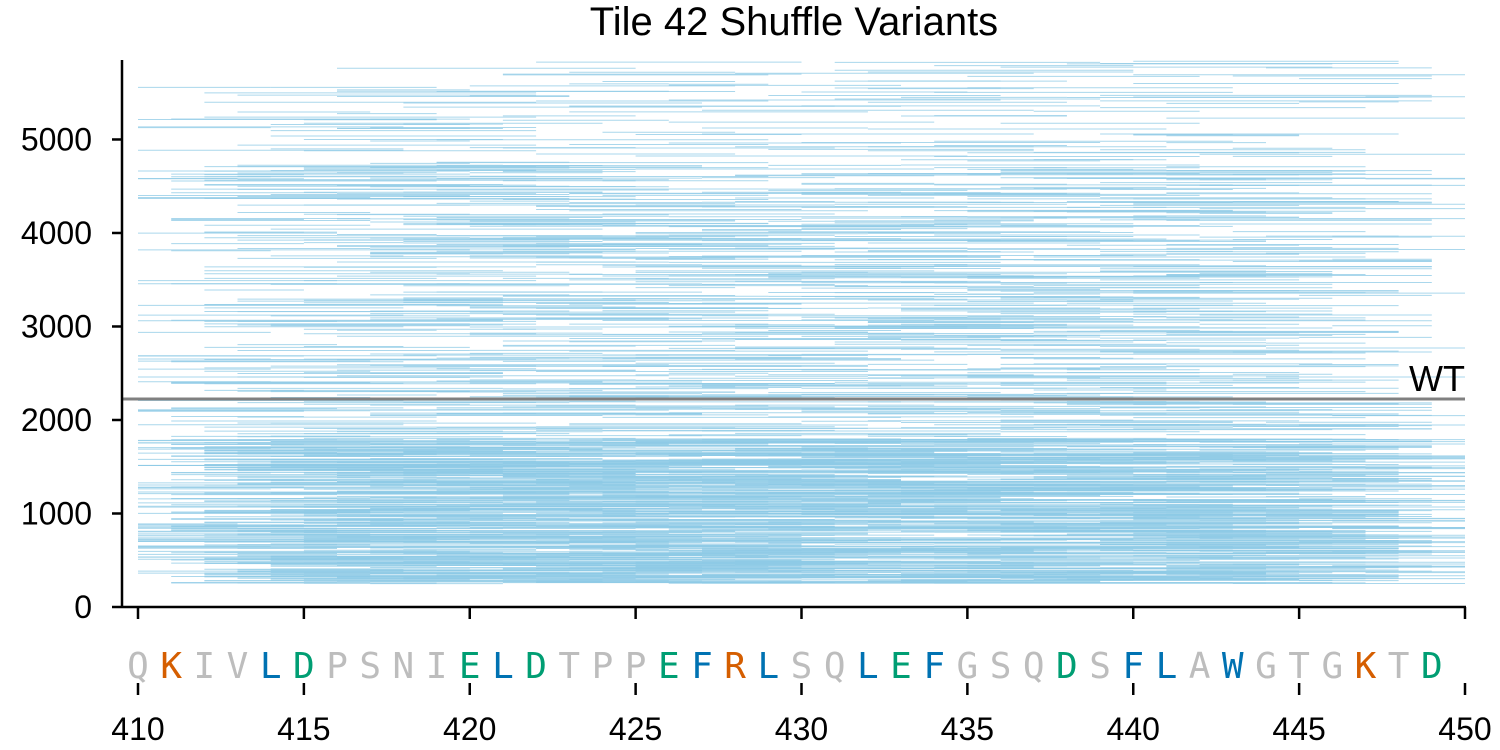  I want to click on sequence-letter: W, so click(1233, 666).